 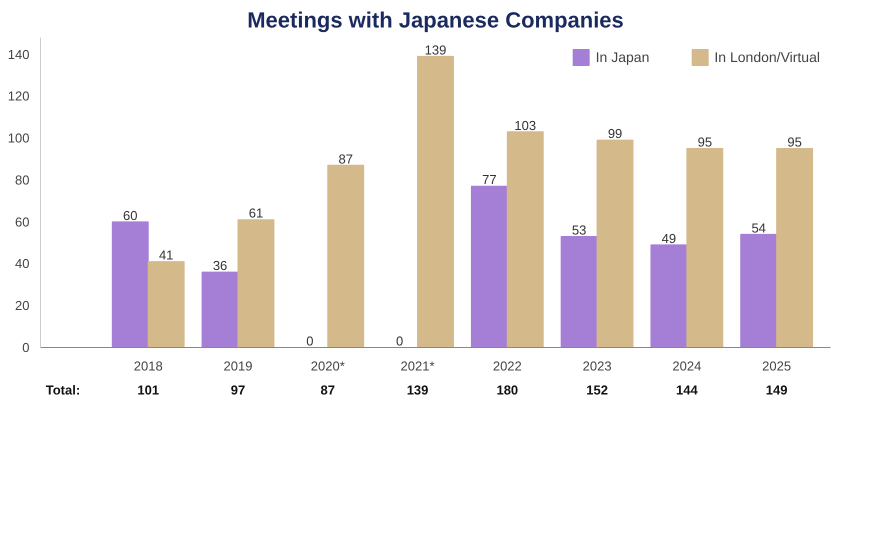 I want to click on total-label: 139, so click(x=435, y=50).